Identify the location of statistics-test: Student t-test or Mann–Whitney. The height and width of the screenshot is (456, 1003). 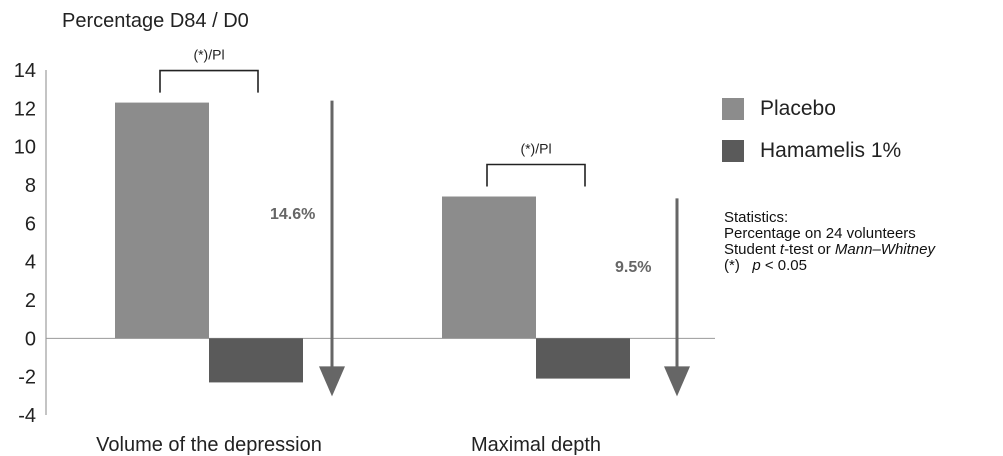
(829, 250).